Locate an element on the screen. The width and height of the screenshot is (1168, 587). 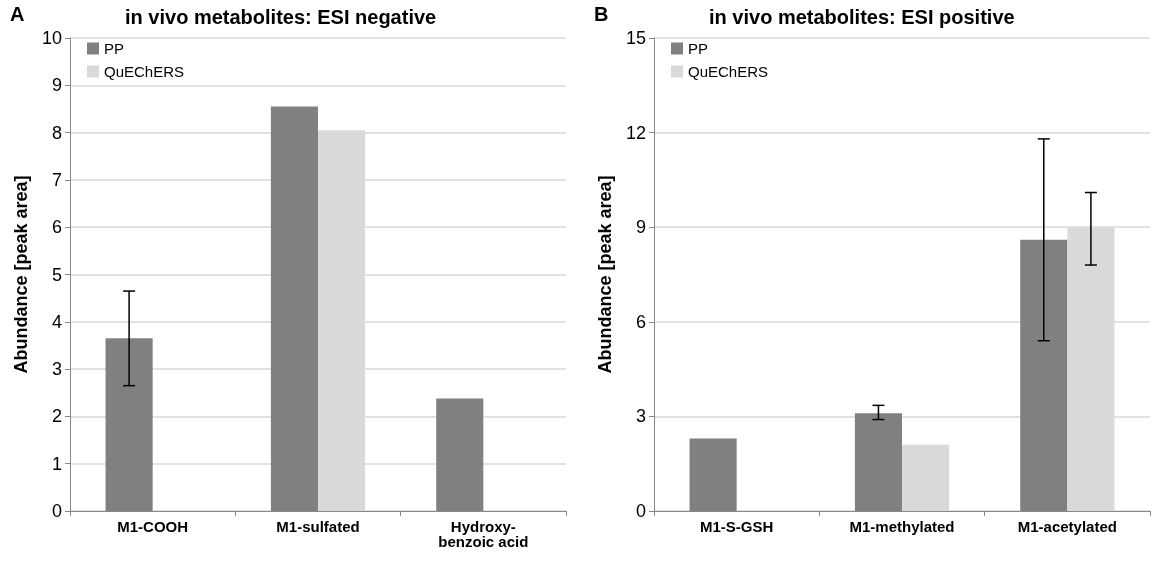
y-tick-label: 5 is located at coordinates (56, 274).